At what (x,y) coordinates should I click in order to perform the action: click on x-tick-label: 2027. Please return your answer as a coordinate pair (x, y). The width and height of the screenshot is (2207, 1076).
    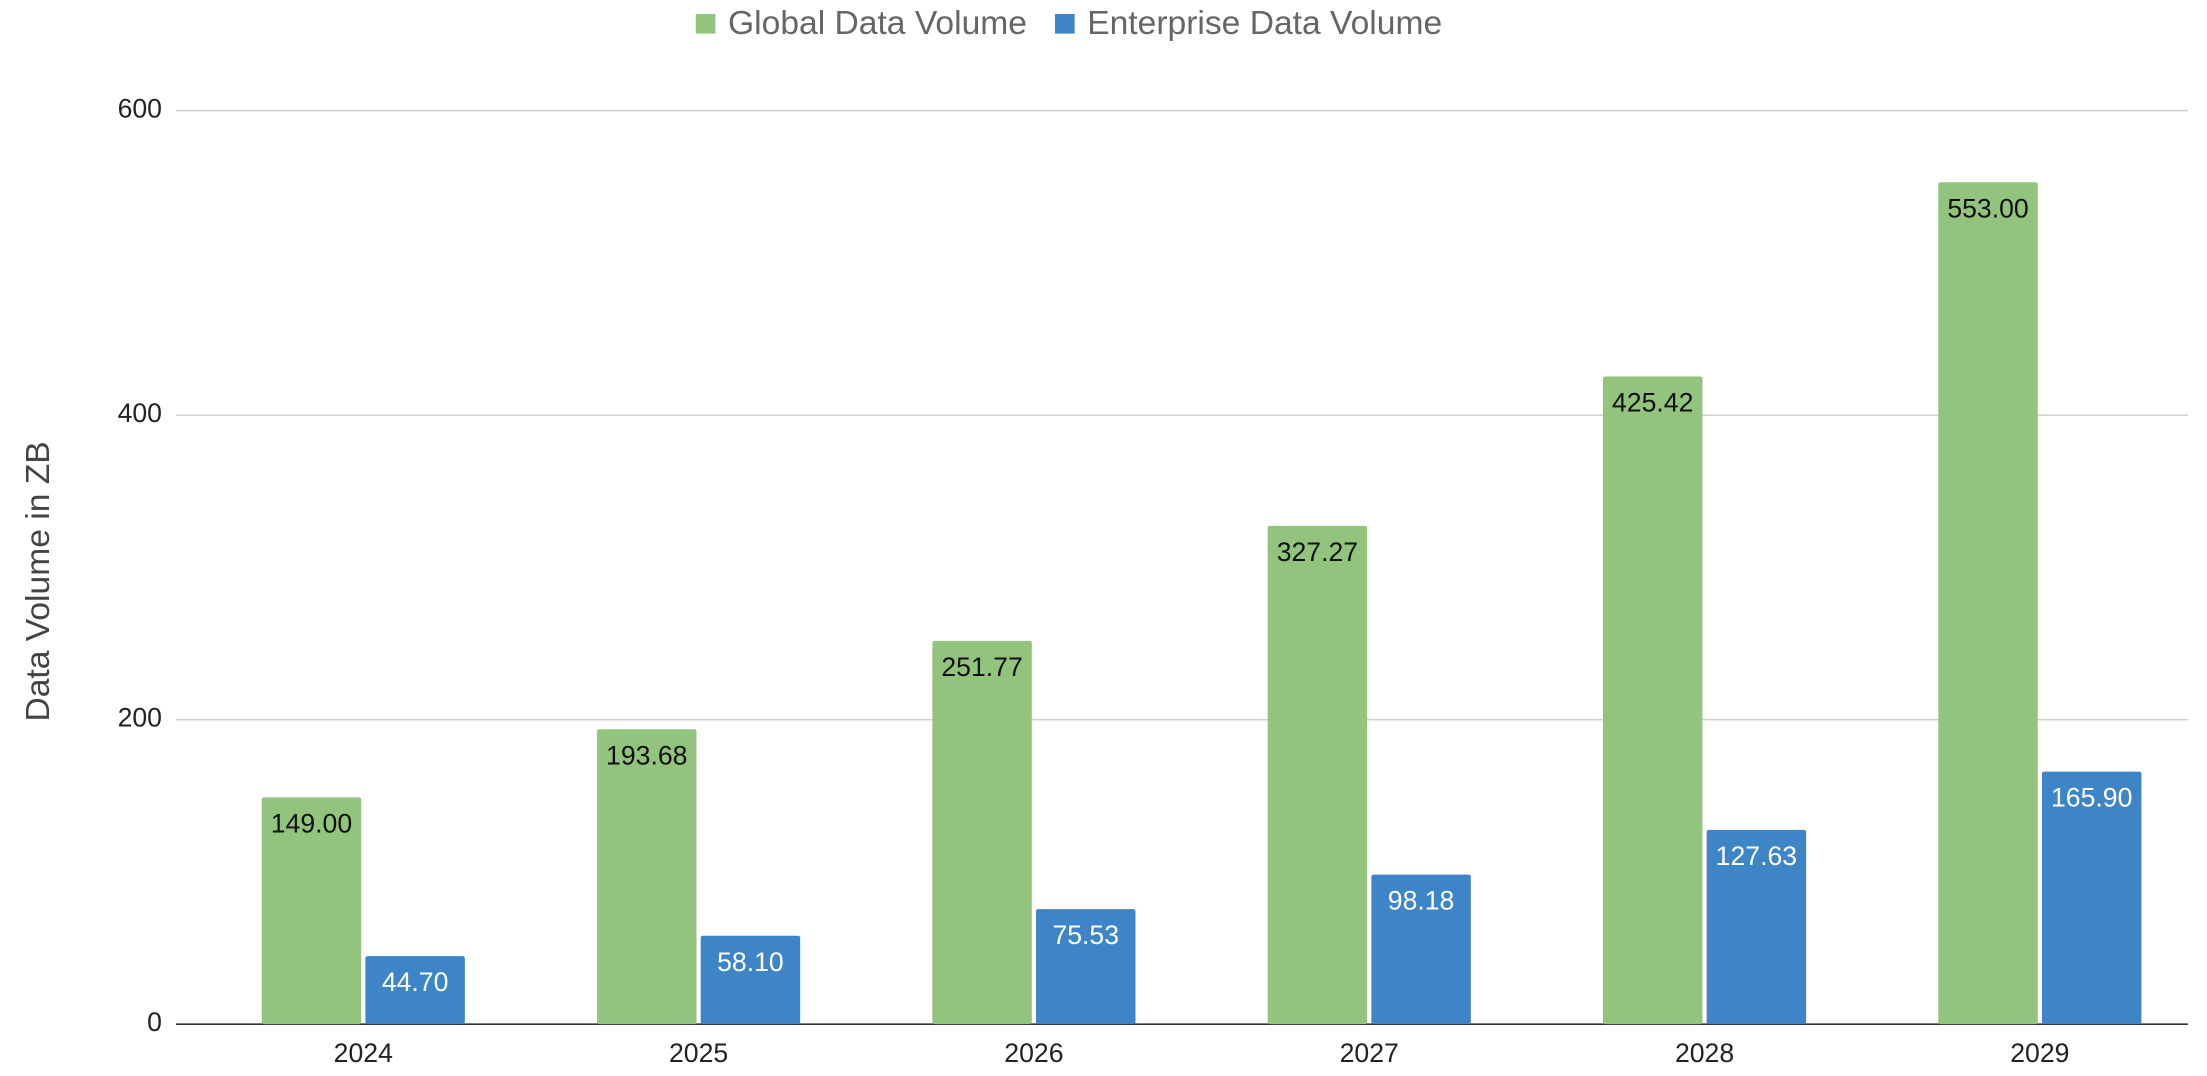
    Looking at the image, I should click on (1369, 1053).